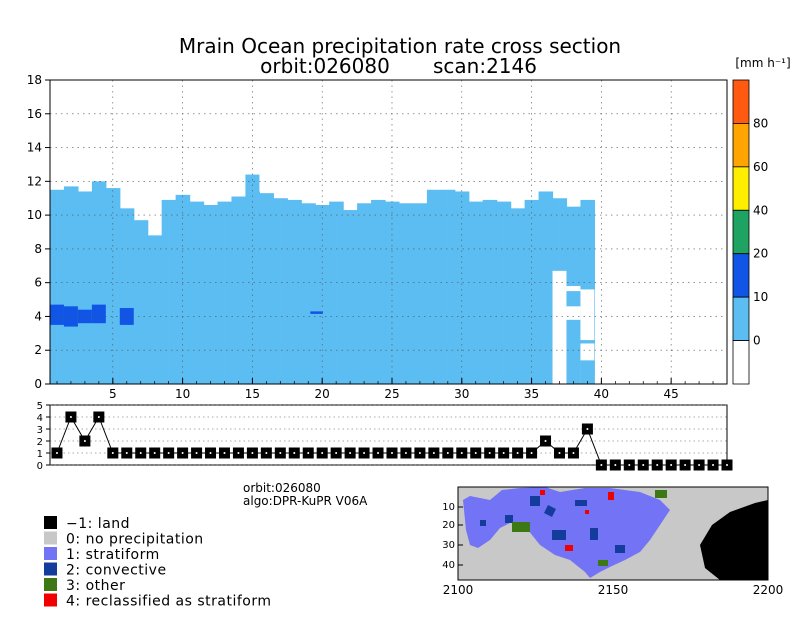 Image resolution: width=800 pixels, height=618 pixels. Describe the element at coordinates (113, 555) in the screenshot. I see `legend-label: 1: stratiform` at that location.